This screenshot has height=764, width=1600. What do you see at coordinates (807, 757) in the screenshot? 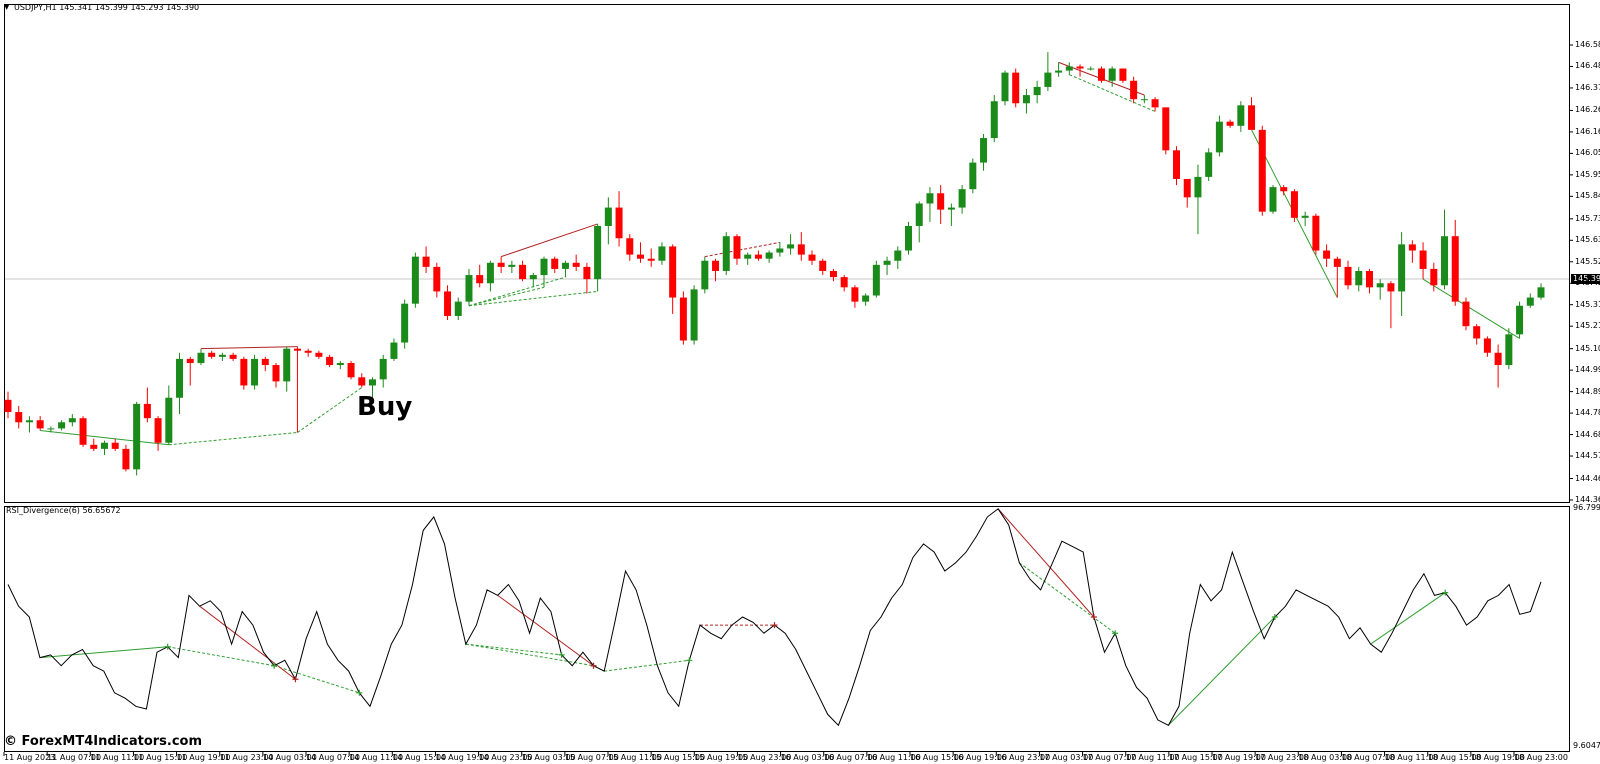
I see `time-axis-label: 16 Aug 03:00` at bounding box center [807, 757].